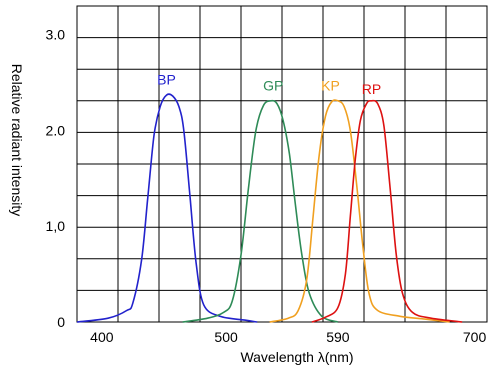  Describe the element at coordinates (288, 337) in the screenshot. I see `x-tick-labels: 400 500 590 700` at that location.